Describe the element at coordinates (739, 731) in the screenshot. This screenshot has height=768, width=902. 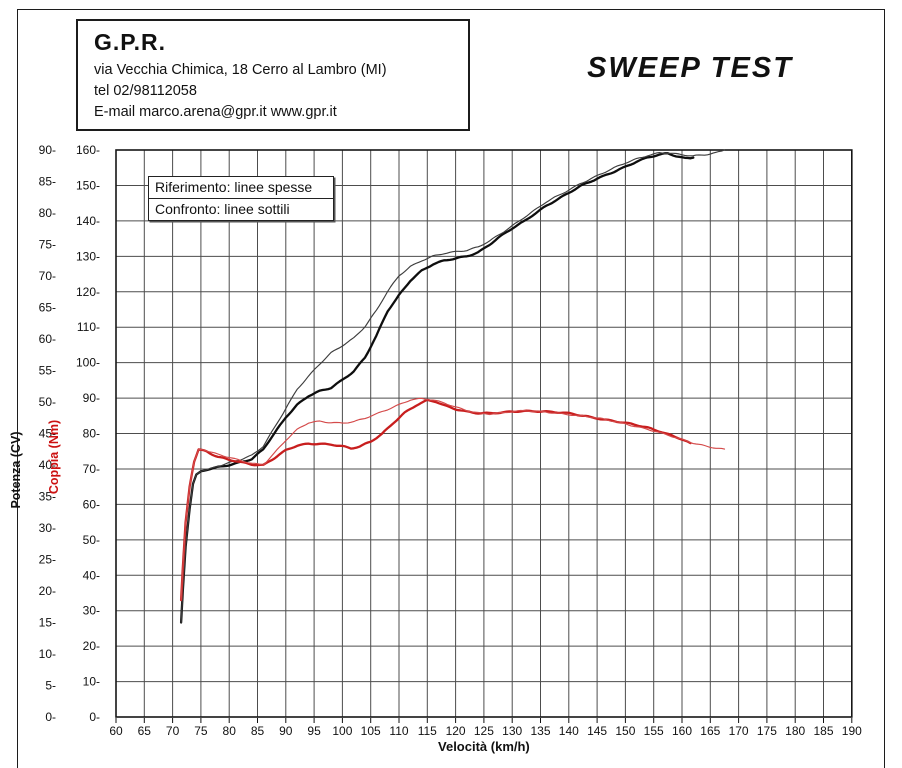
I see `svg-text: 170` at that location.